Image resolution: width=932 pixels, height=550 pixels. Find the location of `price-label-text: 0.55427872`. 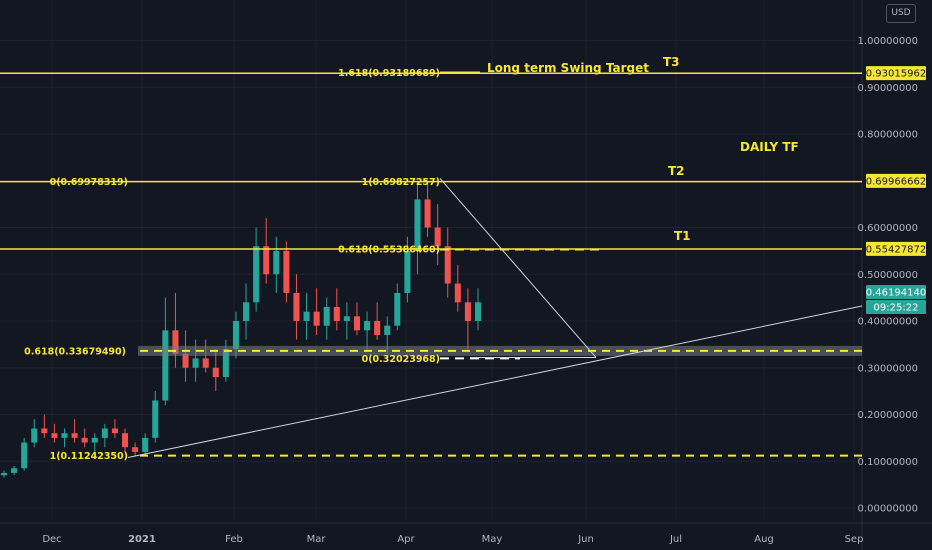

price-label-text: 0.55427872 is located at coordinates (896, 249).